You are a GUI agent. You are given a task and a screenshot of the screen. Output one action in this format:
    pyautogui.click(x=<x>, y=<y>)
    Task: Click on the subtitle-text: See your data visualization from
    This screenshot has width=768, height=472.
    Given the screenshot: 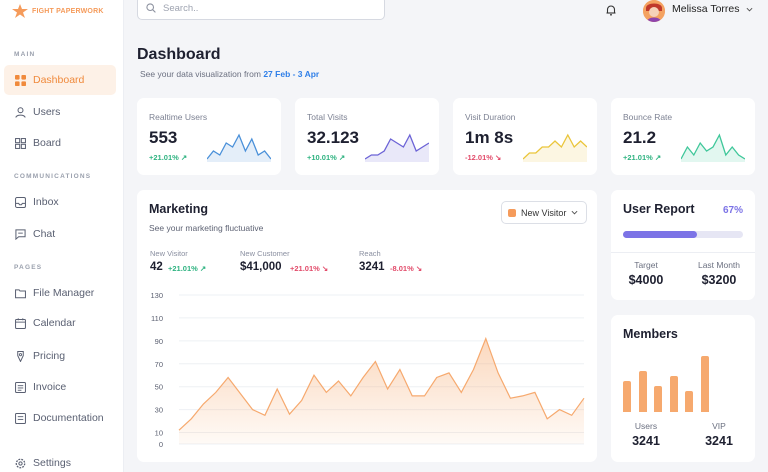 What is the action you would take?
    pyautogui.click(x=200, y=74)
    